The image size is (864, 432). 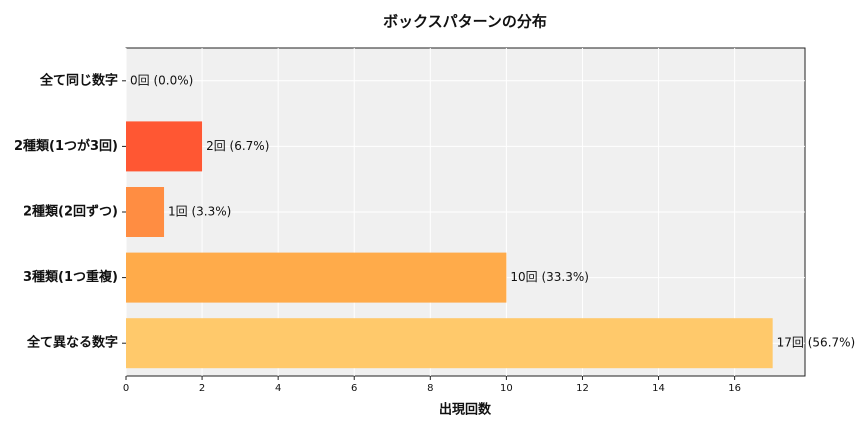 I want to click on x-tick-label: 4, so click(x=278, y=388).